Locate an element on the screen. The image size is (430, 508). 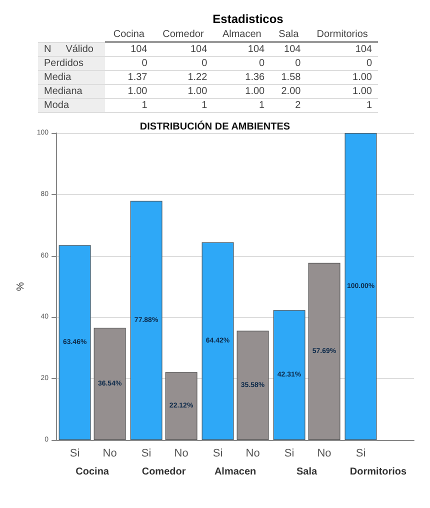
category-label: Cocina is located at coordinates (129, 35).